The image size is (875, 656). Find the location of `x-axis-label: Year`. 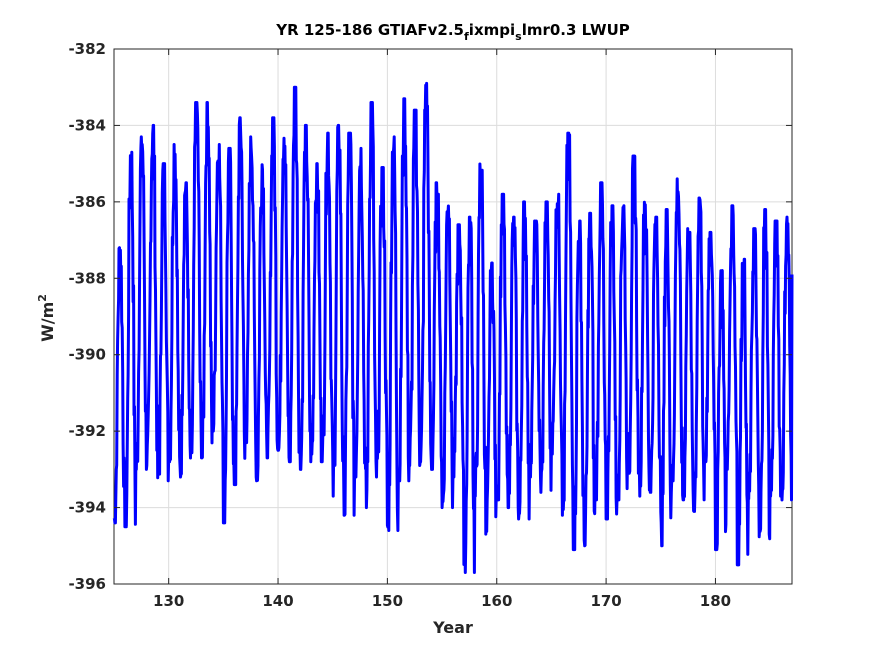

x-axis-label: Year is located at coordinates (452, 627).